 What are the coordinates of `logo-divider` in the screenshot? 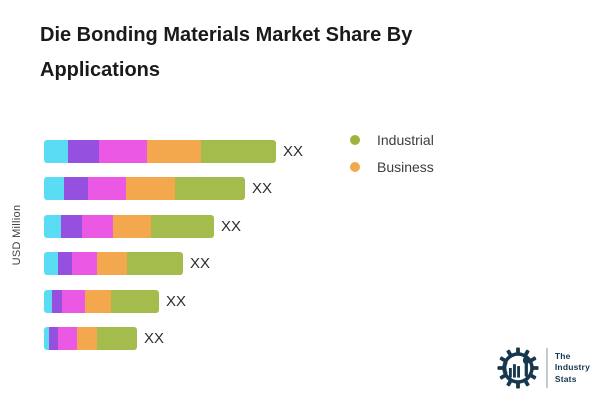 It's located at (547, 368).